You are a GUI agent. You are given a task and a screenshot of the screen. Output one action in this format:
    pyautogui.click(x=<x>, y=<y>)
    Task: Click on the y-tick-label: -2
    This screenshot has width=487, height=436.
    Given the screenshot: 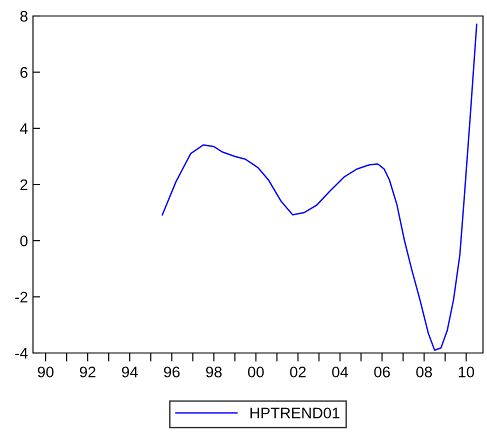 What is the action you would take?
    pyautogui.click(x=21, y=297)
    